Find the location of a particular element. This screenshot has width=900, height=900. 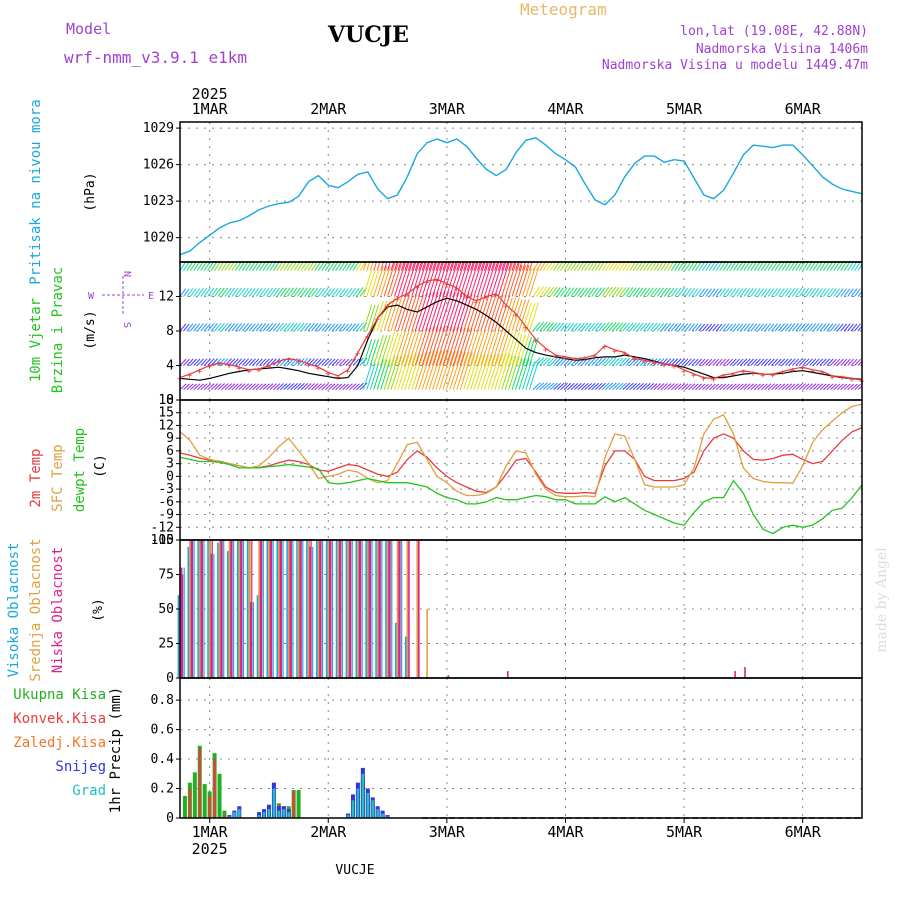

bottom-day-label: 3MAR is located at coordinates (447, 832).